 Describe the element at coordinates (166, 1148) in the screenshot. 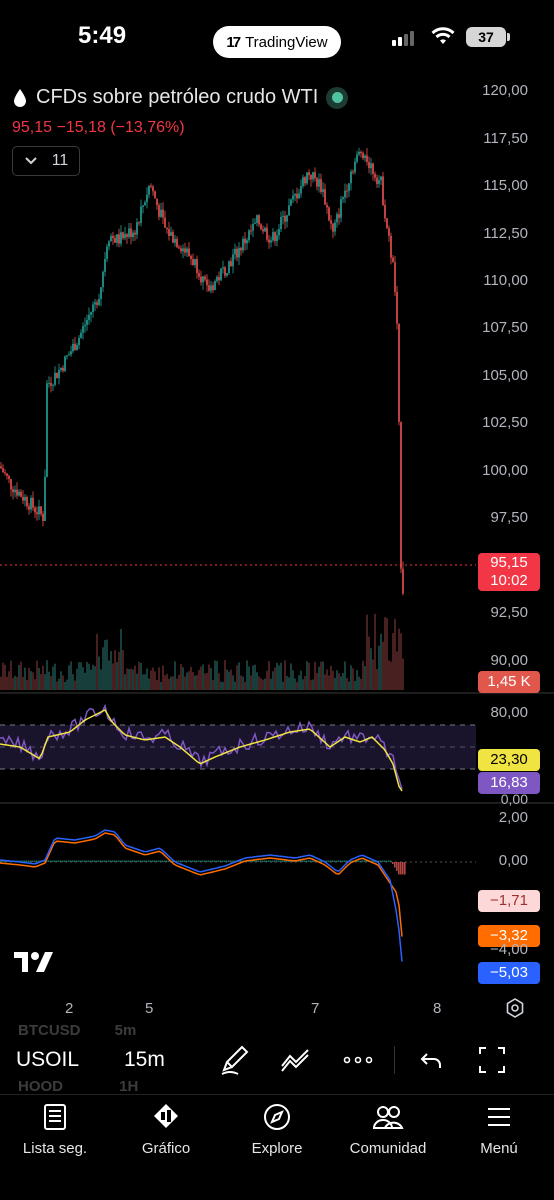

I see `tab-label: Gráfico` at that location.